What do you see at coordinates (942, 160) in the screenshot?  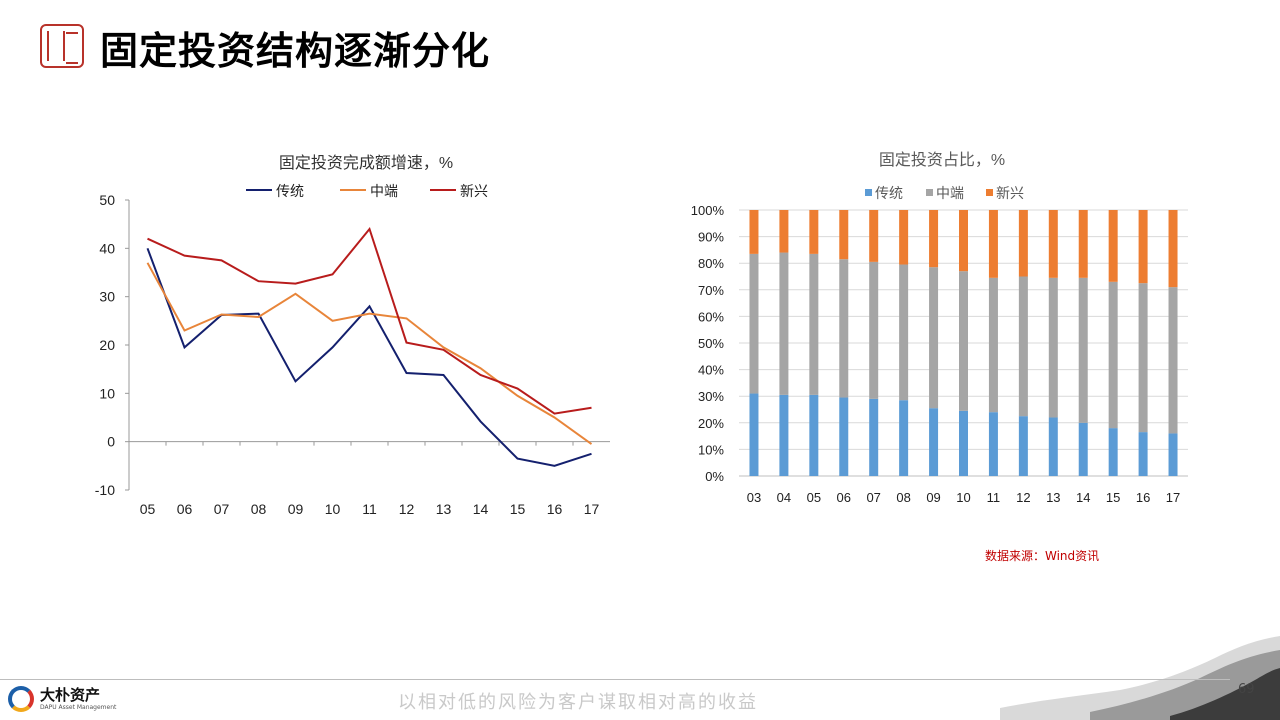 I see `bar-chart-title: 固定投资占比，%` at bounding box center [942, 160].